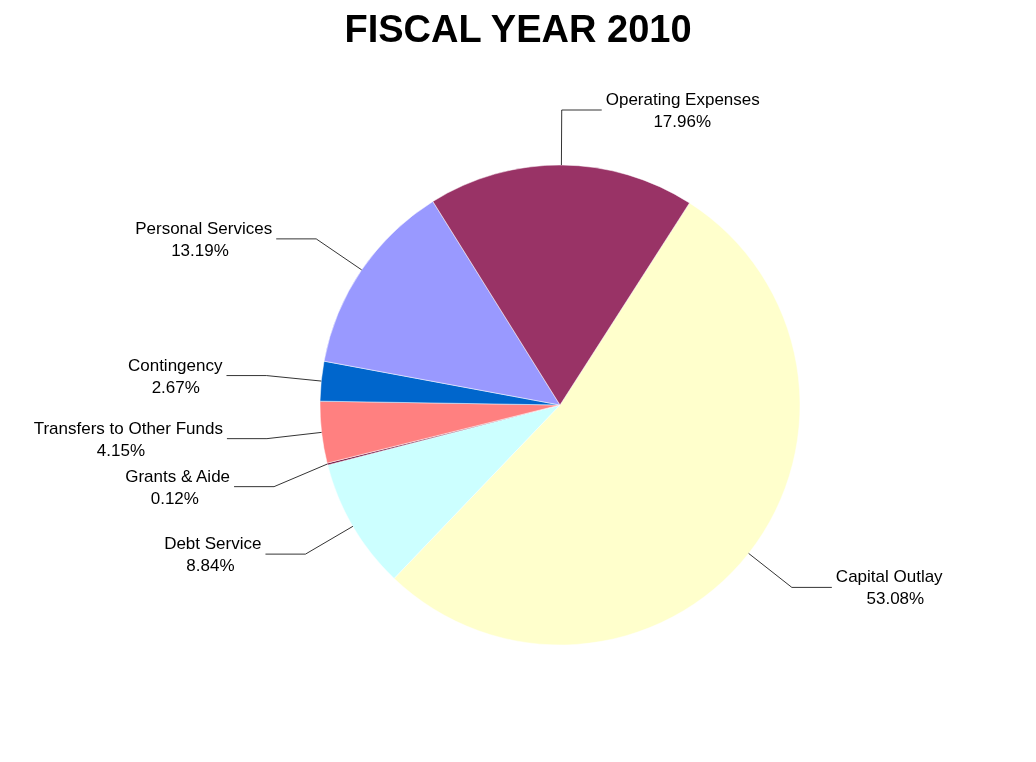  I want to click on slice-label: Debt Service, so click(213, 544).